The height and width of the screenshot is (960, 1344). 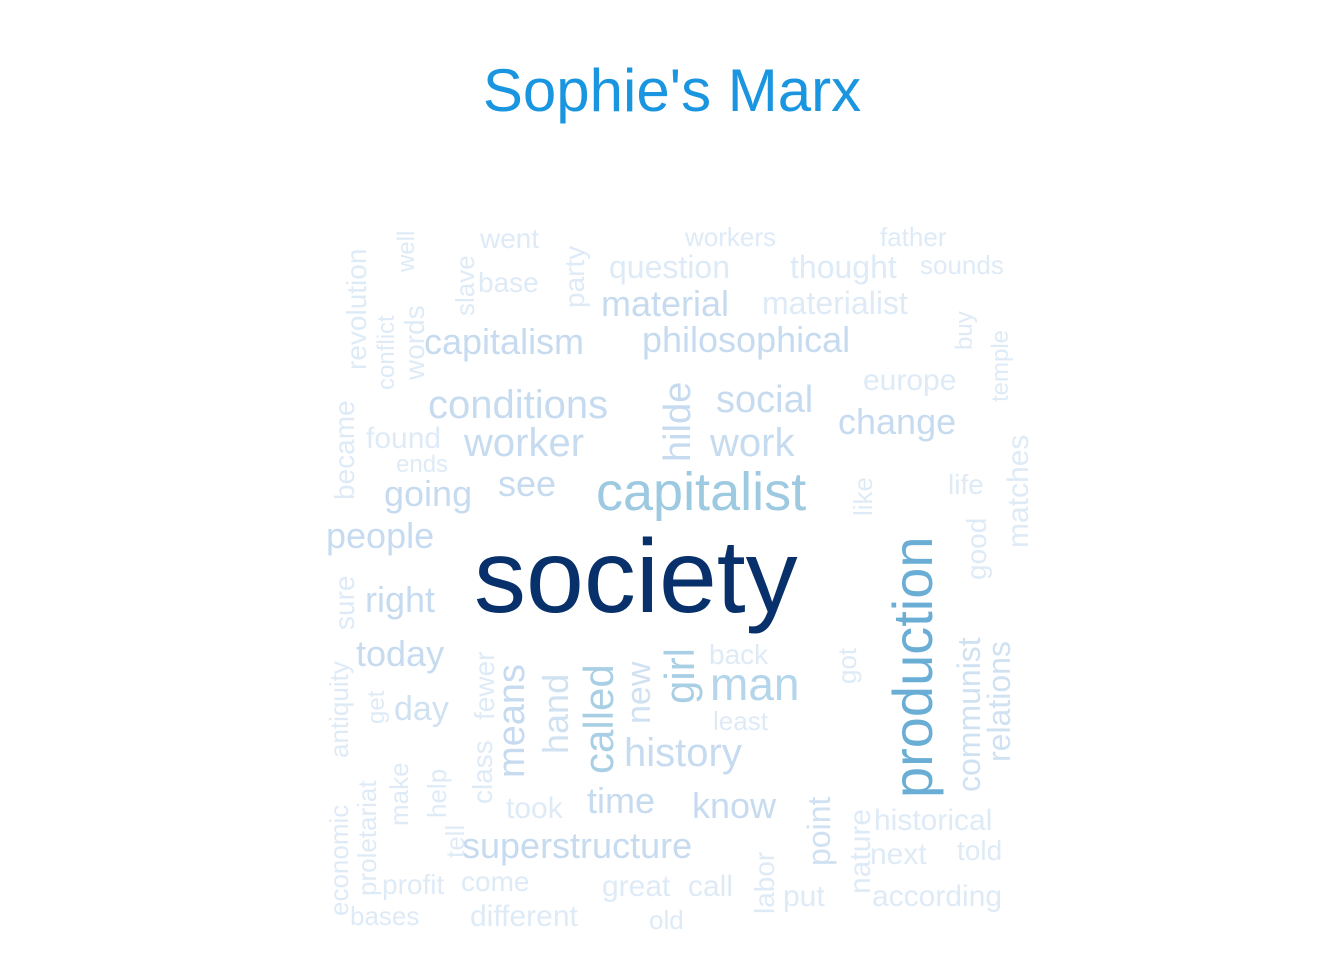 I want to click on word-materialist: materialist, so click(x=835, y=303).